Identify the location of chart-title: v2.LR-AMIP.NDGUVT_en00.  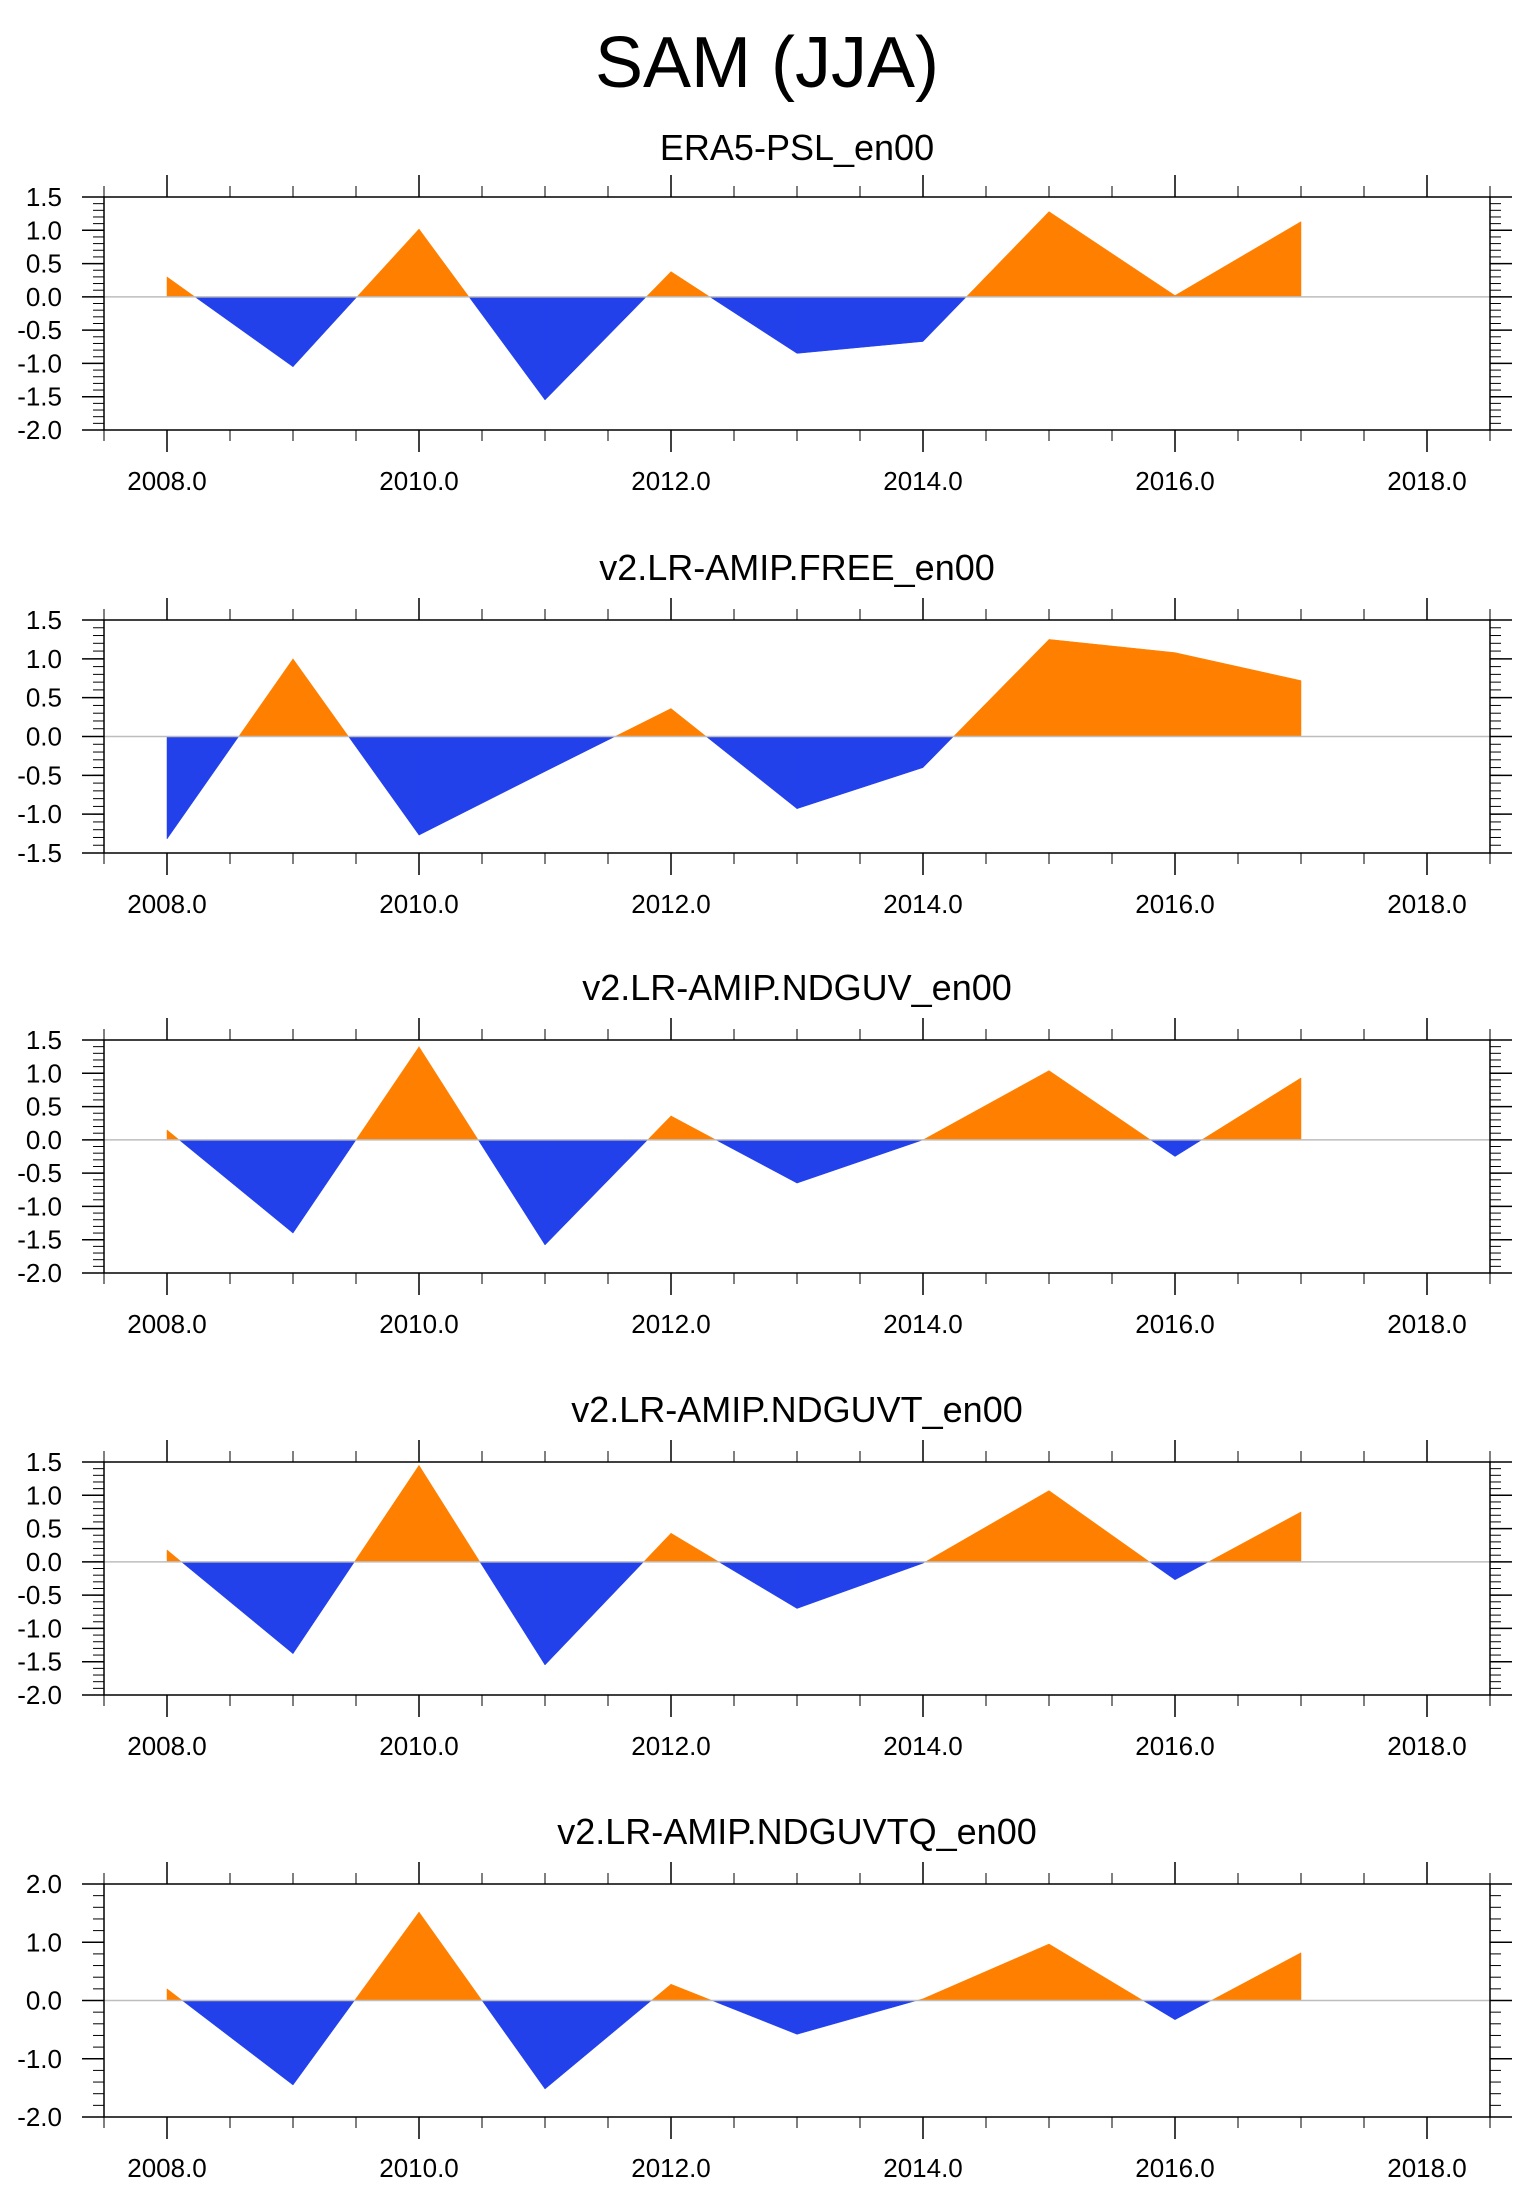
(797, 1409).